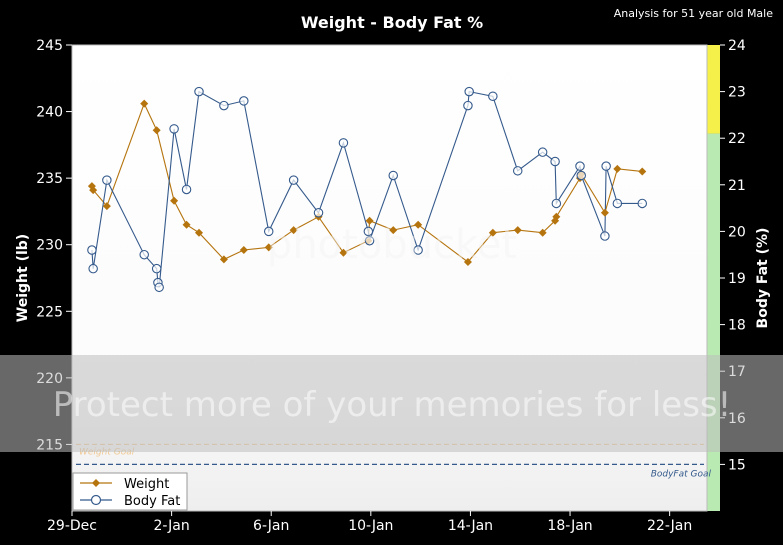  What do you see at coordinates (669, 526) in the screenshot?
I see `x-tick-label-6: 22-Jan` at bounding box center [669, 526].